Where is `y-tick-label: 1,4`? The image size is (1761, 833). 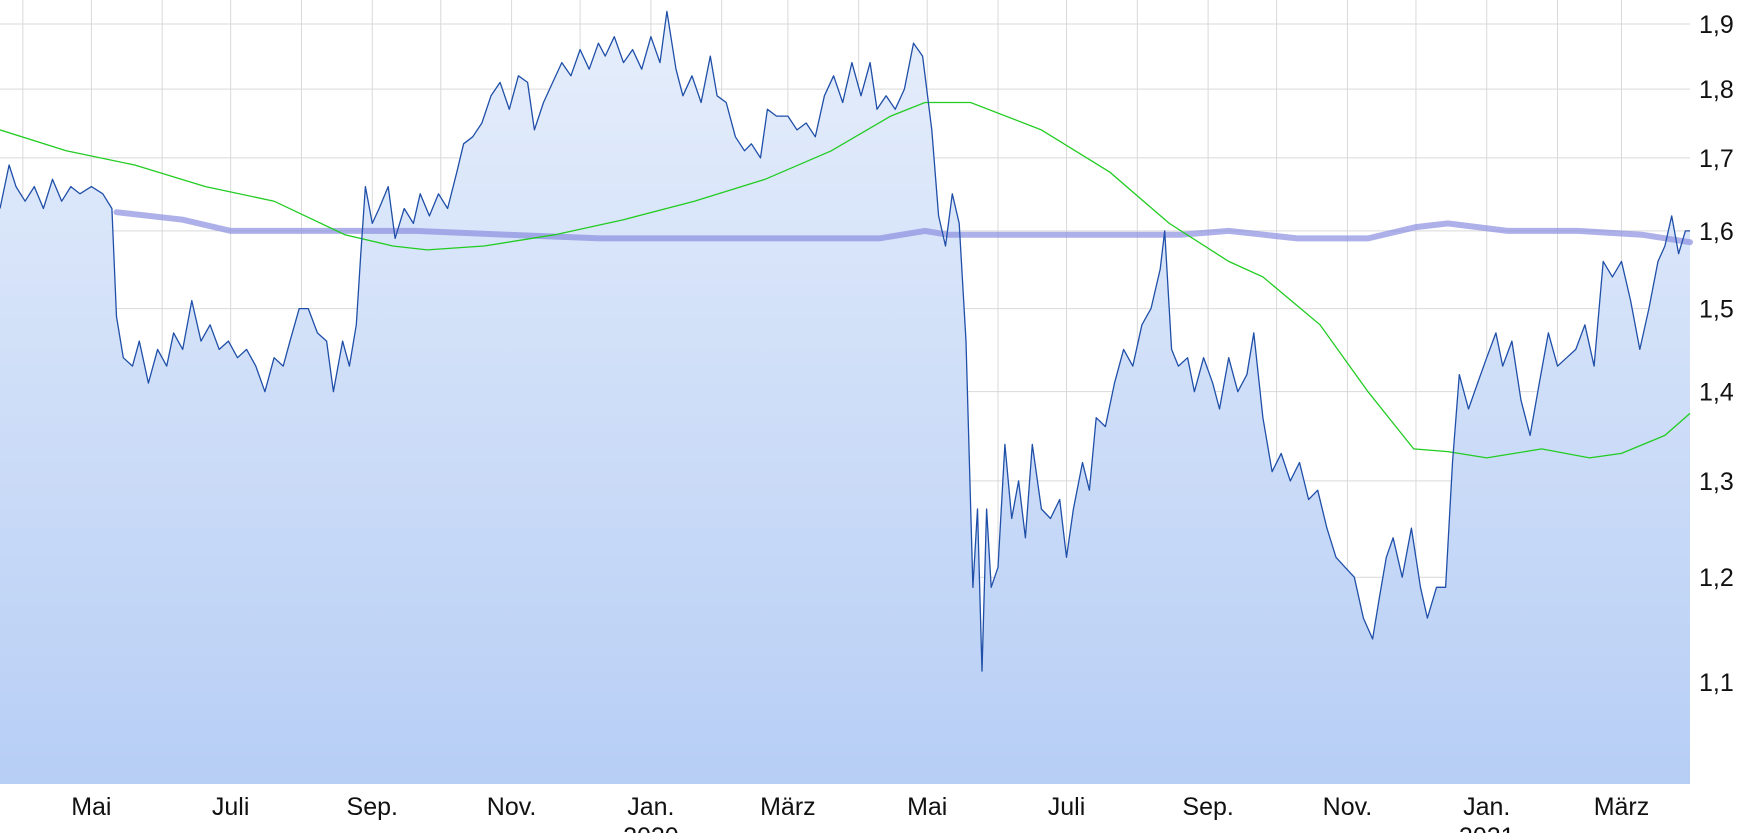 y-tick-label: 1,4 is located at coordinates (1716, 393).